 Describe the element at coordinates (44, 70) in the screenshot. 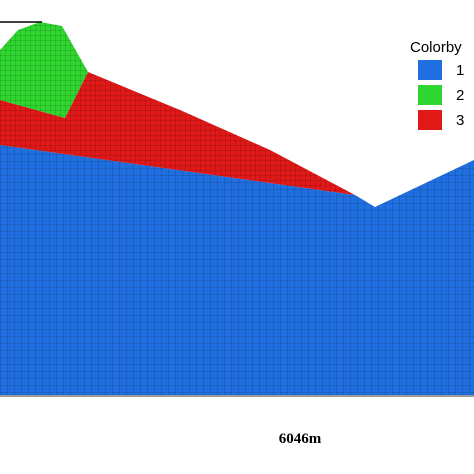

I see `region-green-mesh` at that location.